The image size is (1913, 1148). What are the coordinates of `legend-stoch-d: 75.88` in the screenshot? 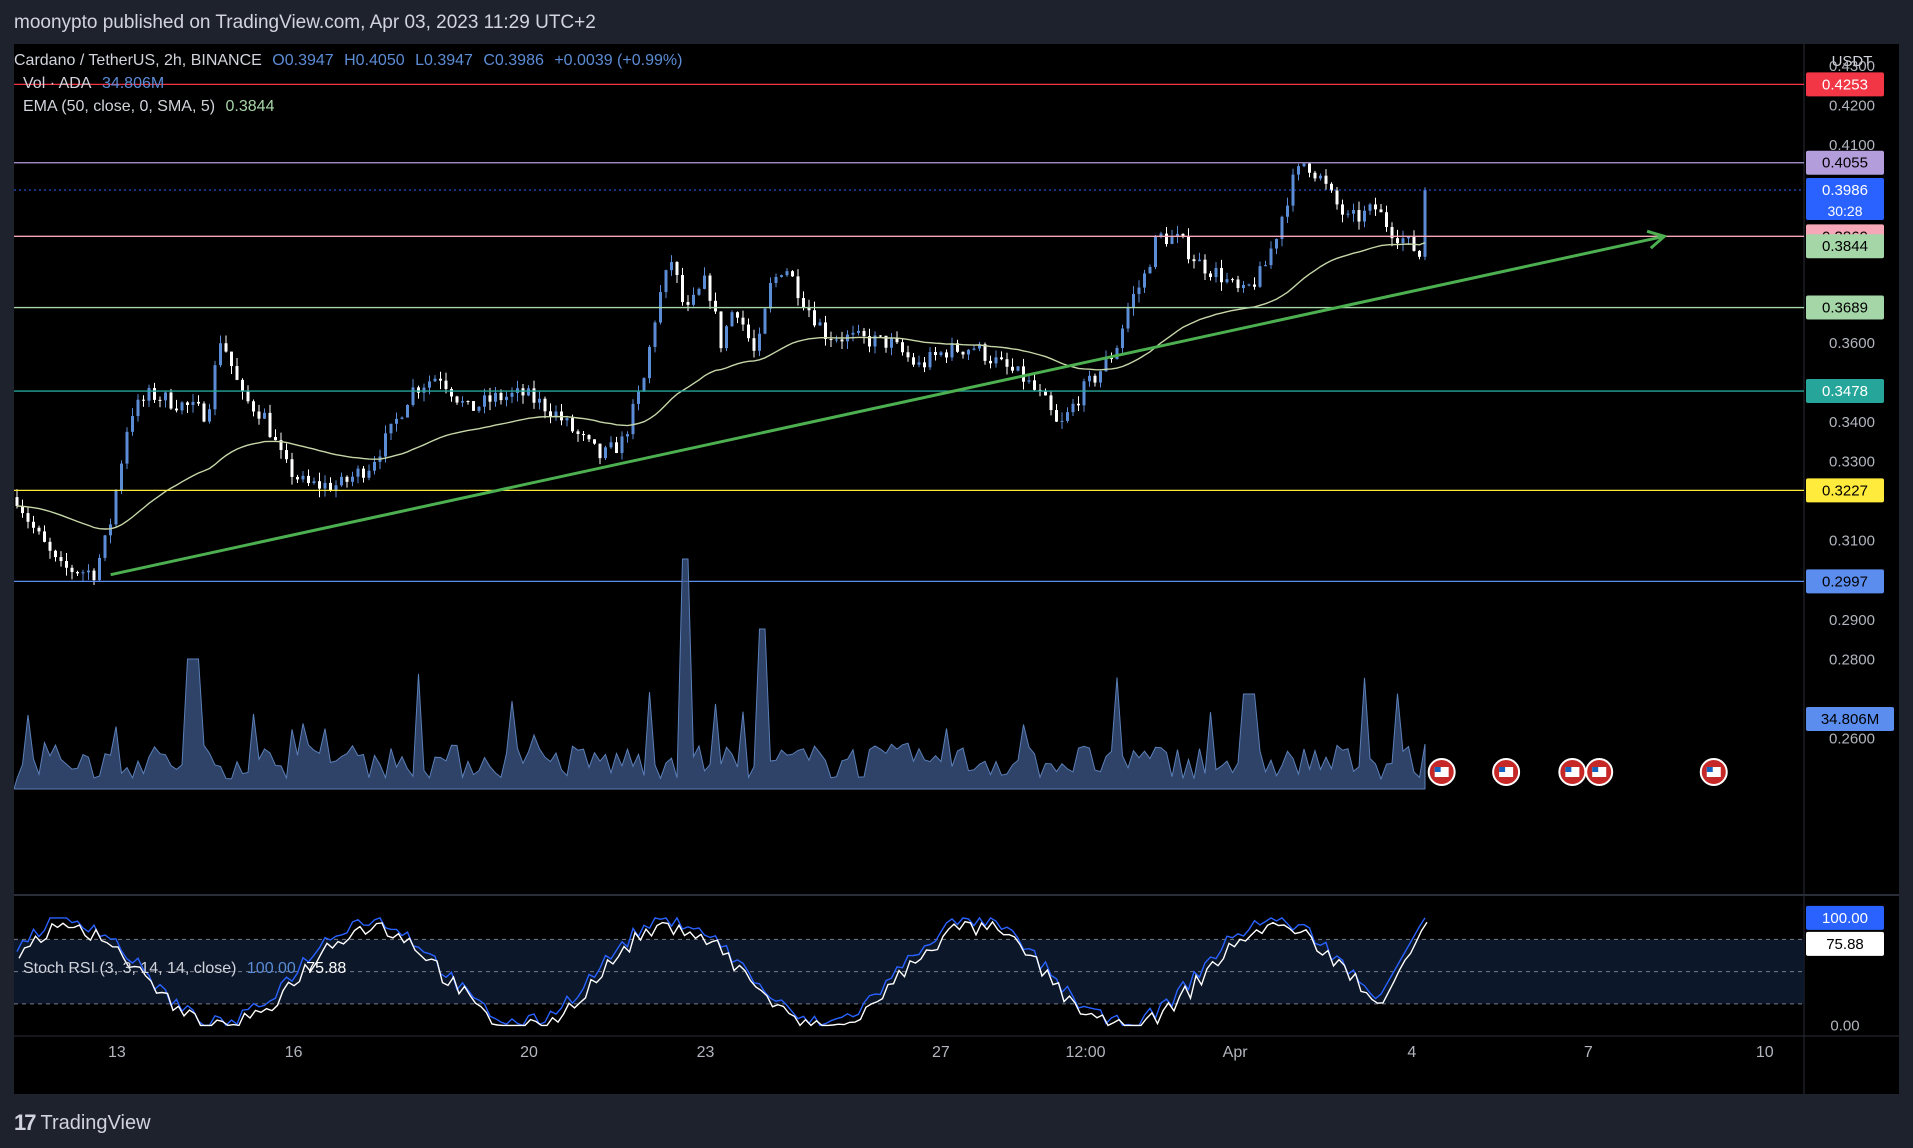 It's located at (326, 968).